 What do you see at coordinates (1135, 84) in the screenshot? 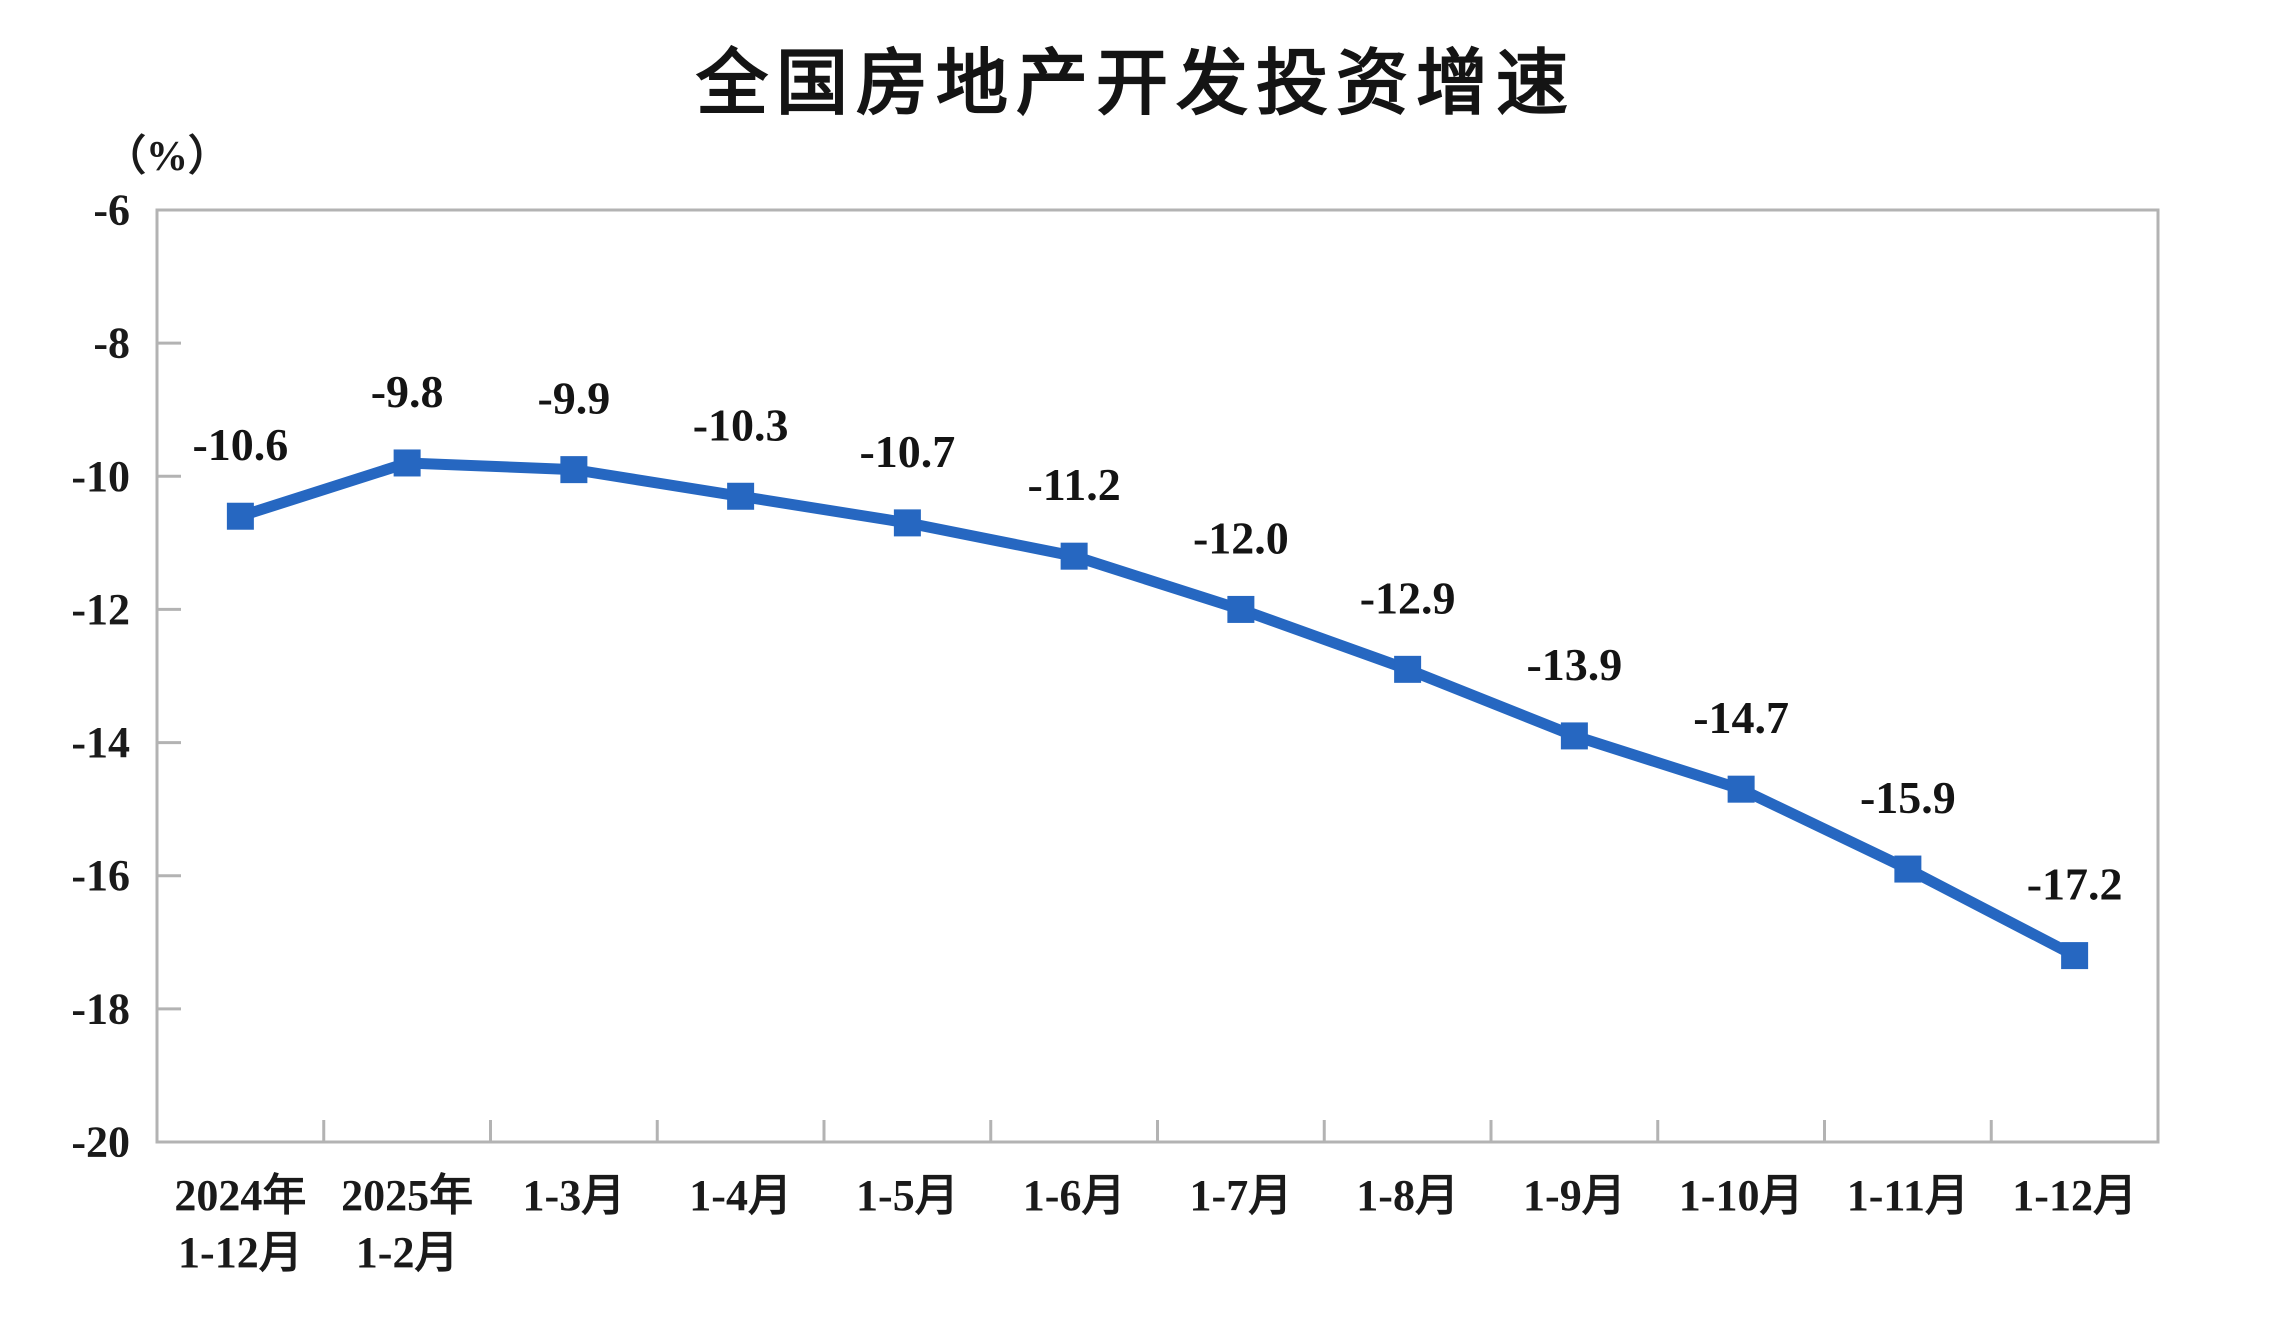
I see `chart-title: 全国房地产开发投资增速` at bounding box center [1135, 84].